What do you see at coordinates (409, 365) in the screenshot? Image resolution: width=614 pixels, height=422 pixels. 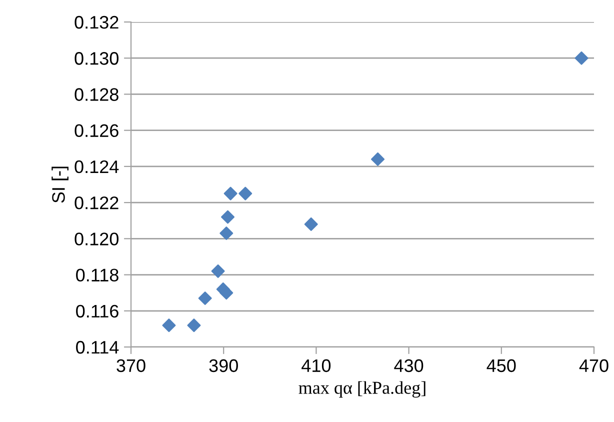 I see `x-tick-label: 430` at bounding box center [409, 365].